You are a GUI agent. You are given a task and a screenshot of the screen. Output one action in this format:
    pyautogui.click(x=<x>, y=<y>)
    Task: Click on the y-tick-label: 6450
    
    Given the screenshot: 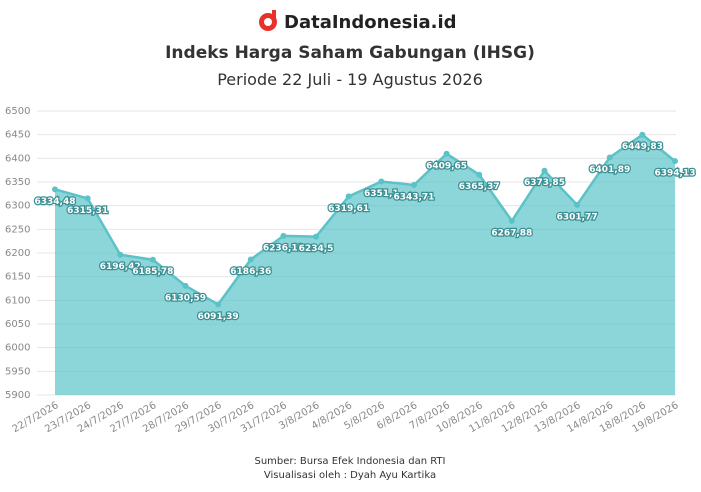 What is the action you would take?
    pyautogui.click(x=17, y=135)
    